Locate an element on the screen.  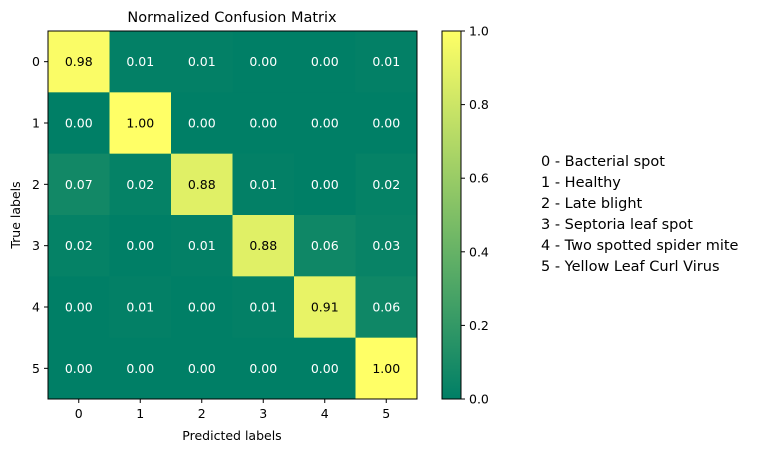
cell-value-label-0-0: 0.98 is located at coordinates (79, 61).